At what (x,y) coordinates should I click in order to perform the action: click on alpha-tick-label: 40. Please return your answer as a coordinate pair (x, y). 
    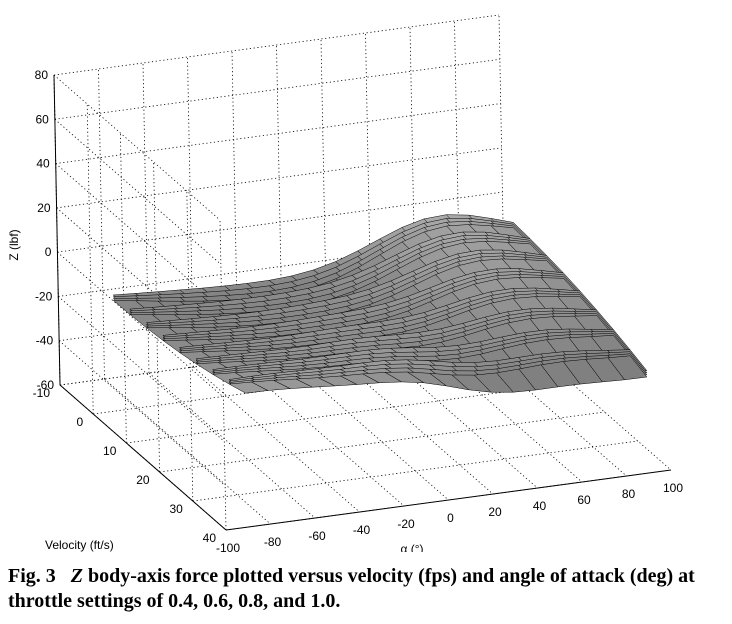
    Looking at the image, I should click on (540, 506).